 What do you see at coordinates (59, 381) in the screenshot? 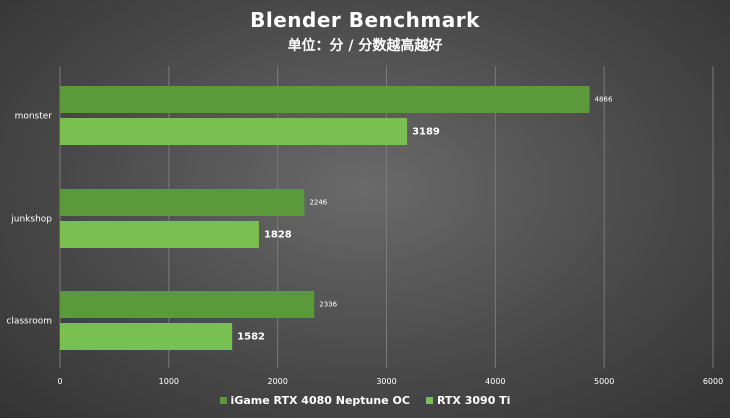
I see `x-tick-label-0: 0` at bounding box center [59, 381].